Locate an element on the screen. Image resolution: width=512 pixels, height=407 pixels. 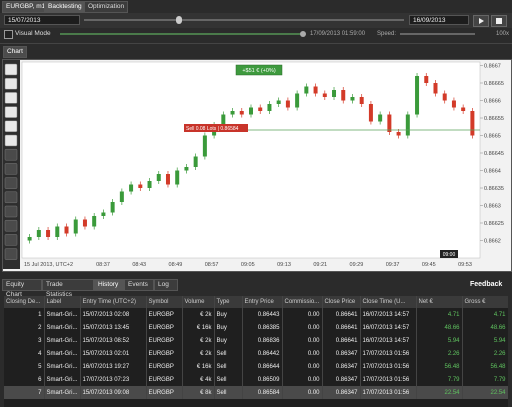
x-tick-label: 08:57 is located at coordinates (212, 265).